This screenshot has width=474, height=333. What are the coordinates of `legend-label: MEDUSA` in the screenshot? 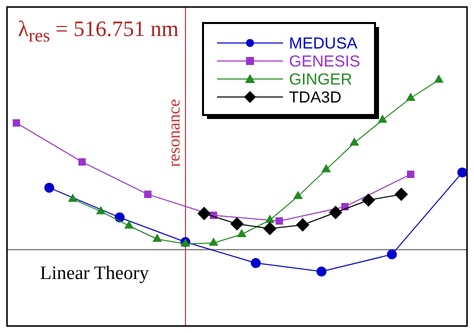 It's located at (323, 43).